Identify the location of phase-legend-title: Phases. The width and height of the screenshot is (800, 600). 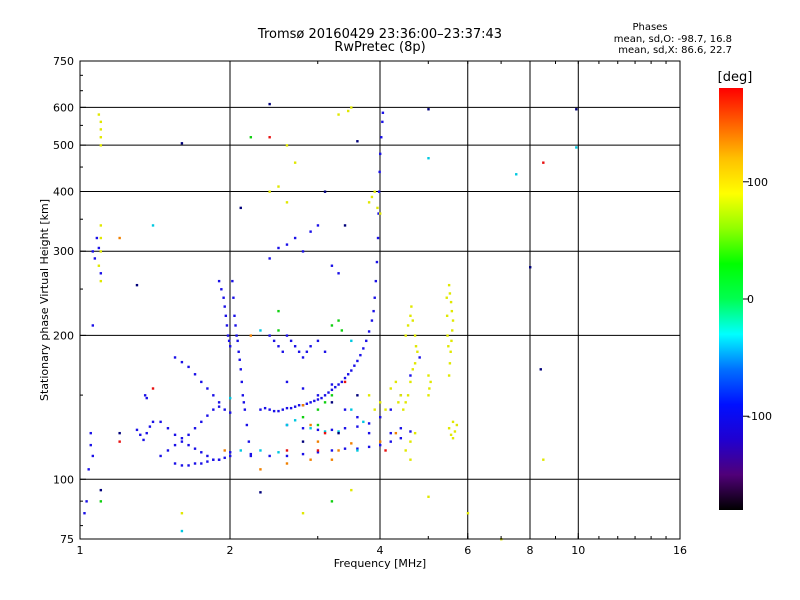
(650, 27).